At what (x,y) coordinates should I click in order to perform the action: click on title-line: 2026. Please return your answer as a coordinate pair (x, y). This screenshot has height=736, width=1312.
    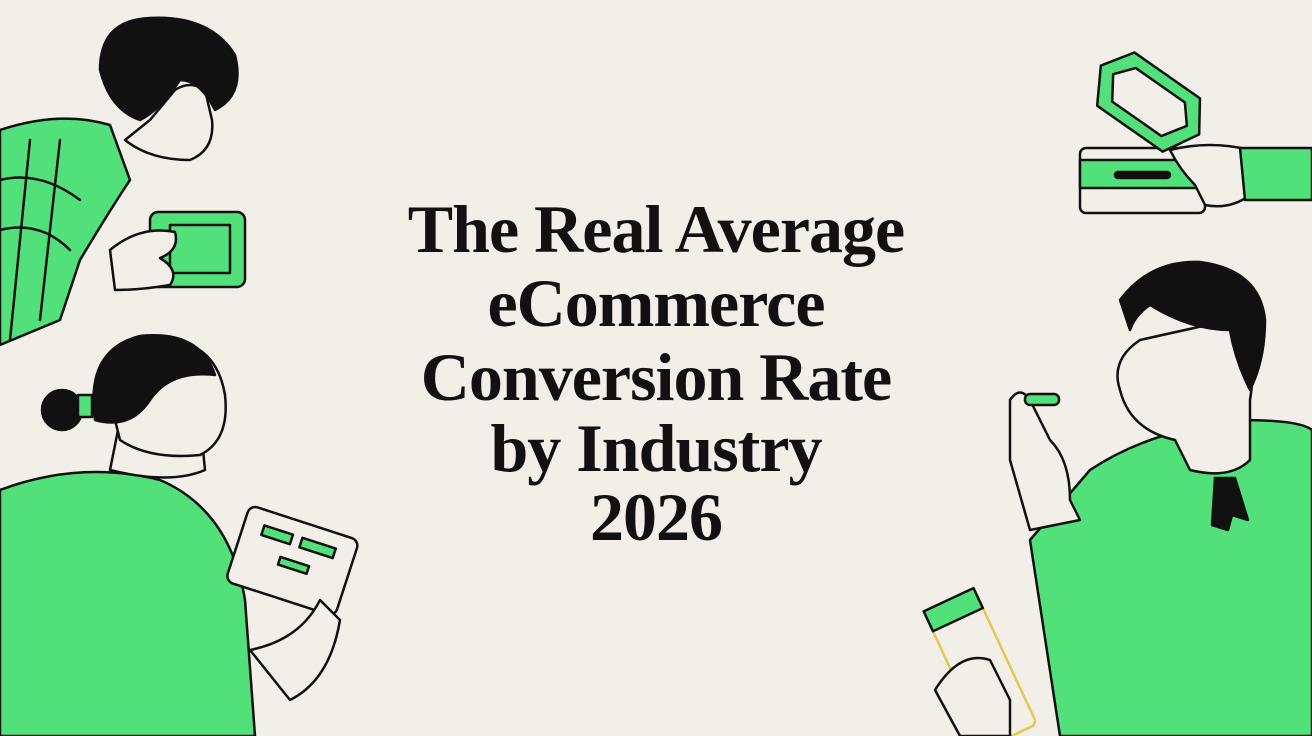
    Looking at the image, I should click on (656, 517).